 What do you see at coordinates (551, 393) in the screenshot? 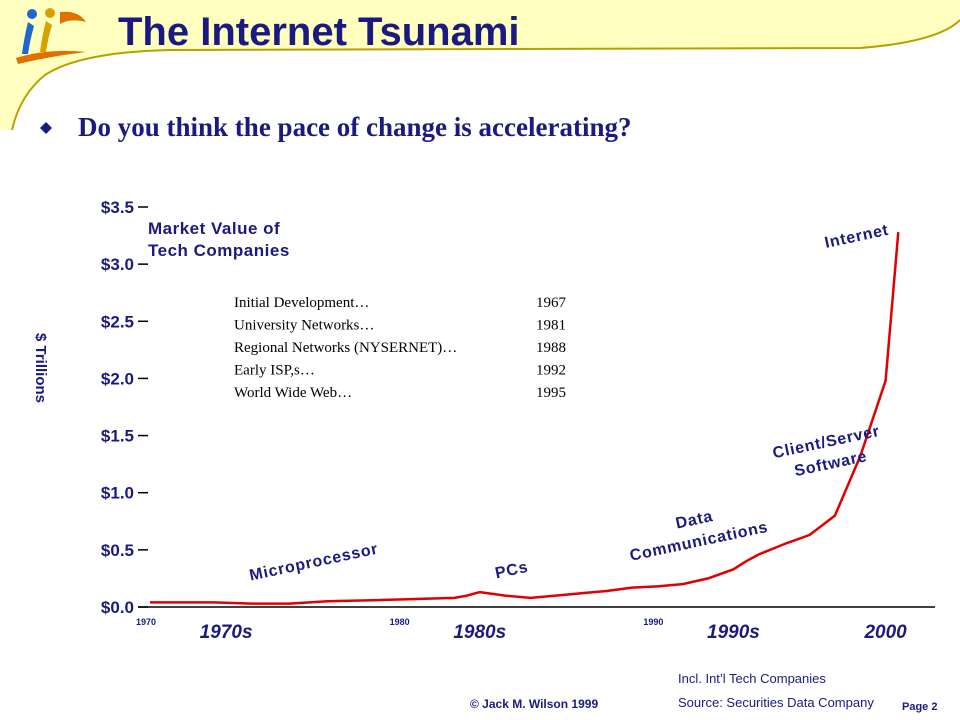
I see `milestone-year: 1995` at bounding box center [551, 393].